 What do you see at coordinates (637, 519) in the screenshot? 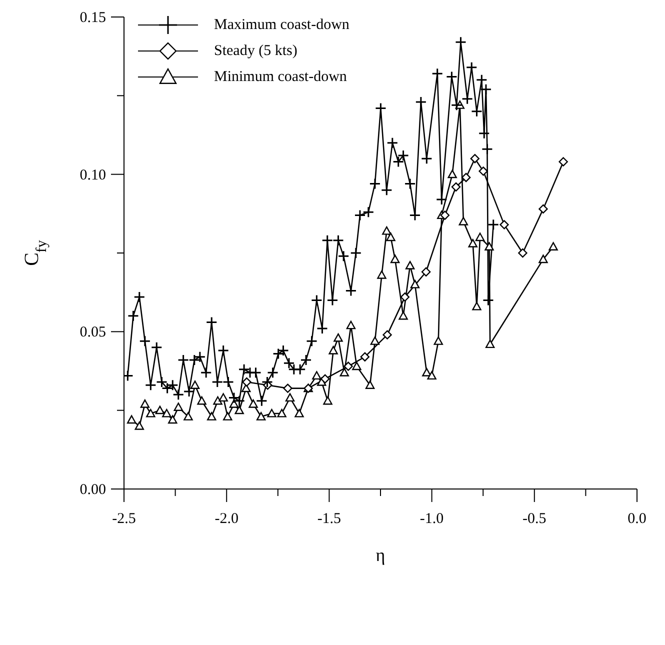
I see `x-tick-label: 0.0` at bounding box center [637, 519].